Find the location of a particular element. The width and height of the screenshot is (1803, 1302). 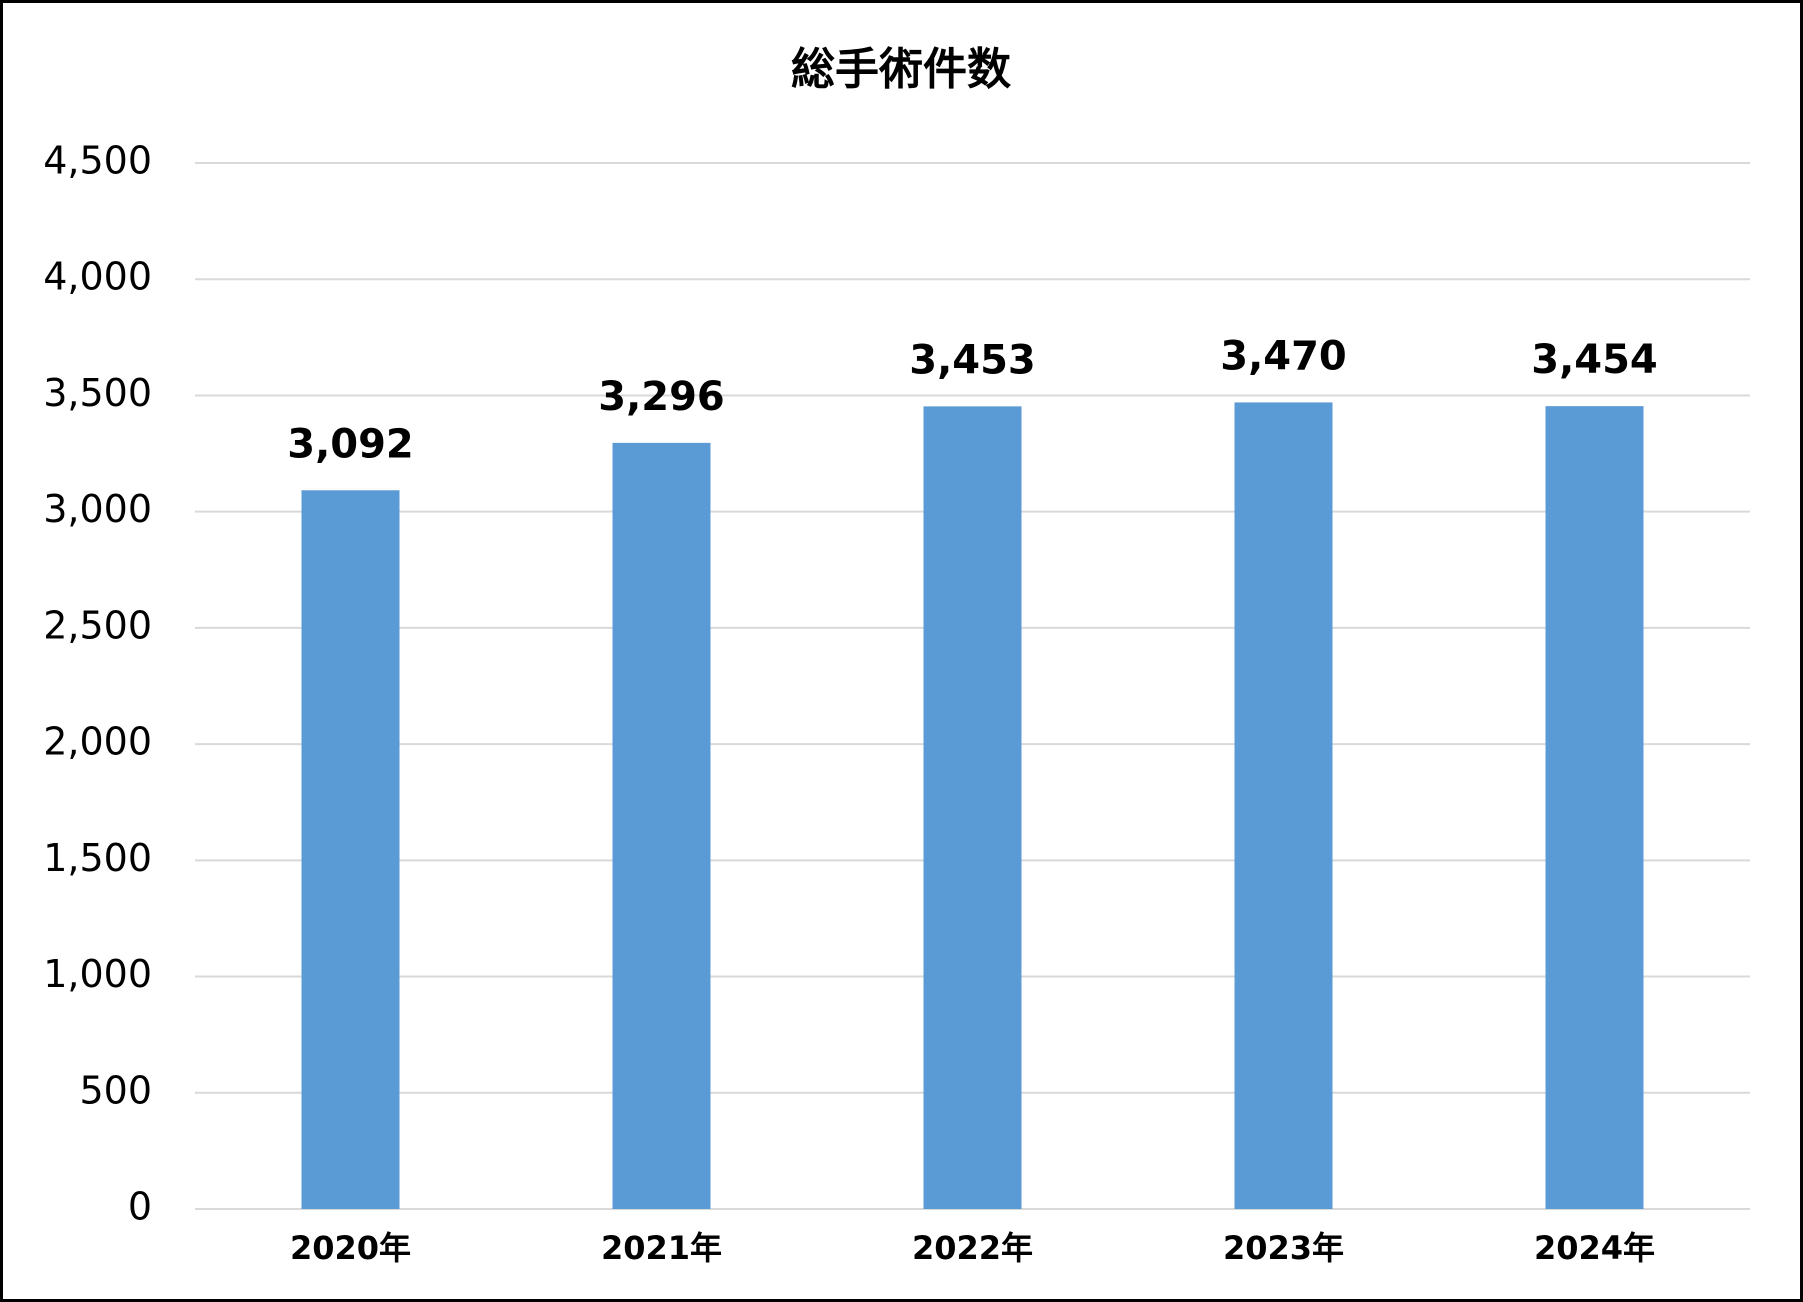

y-tick-label: 500 is located at coordinates (115, 1090).